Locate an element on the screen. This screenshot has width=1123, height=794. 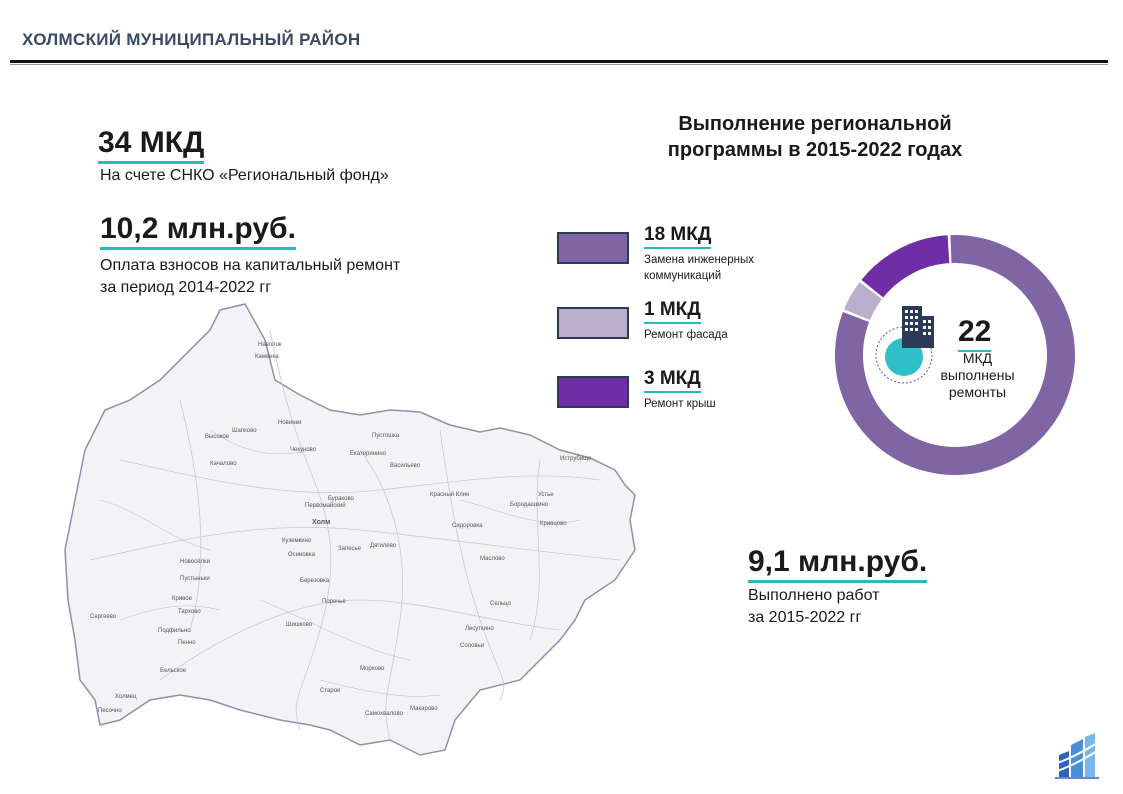
map-place: Песочно is located at coordinates (110, 711).